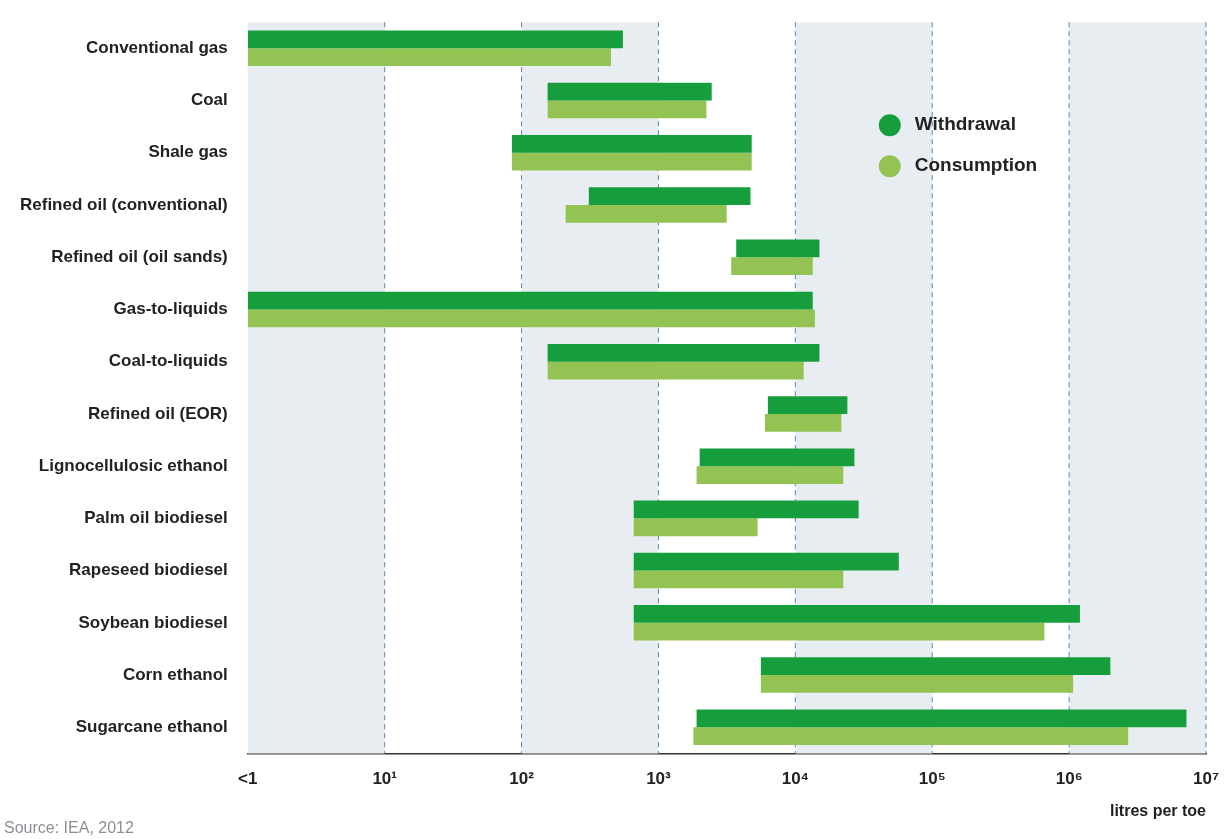  What do you see at coordinates (248, 779) in the screenshot?
I see `x-tick-label: <1` at bounding box center [248, 779].